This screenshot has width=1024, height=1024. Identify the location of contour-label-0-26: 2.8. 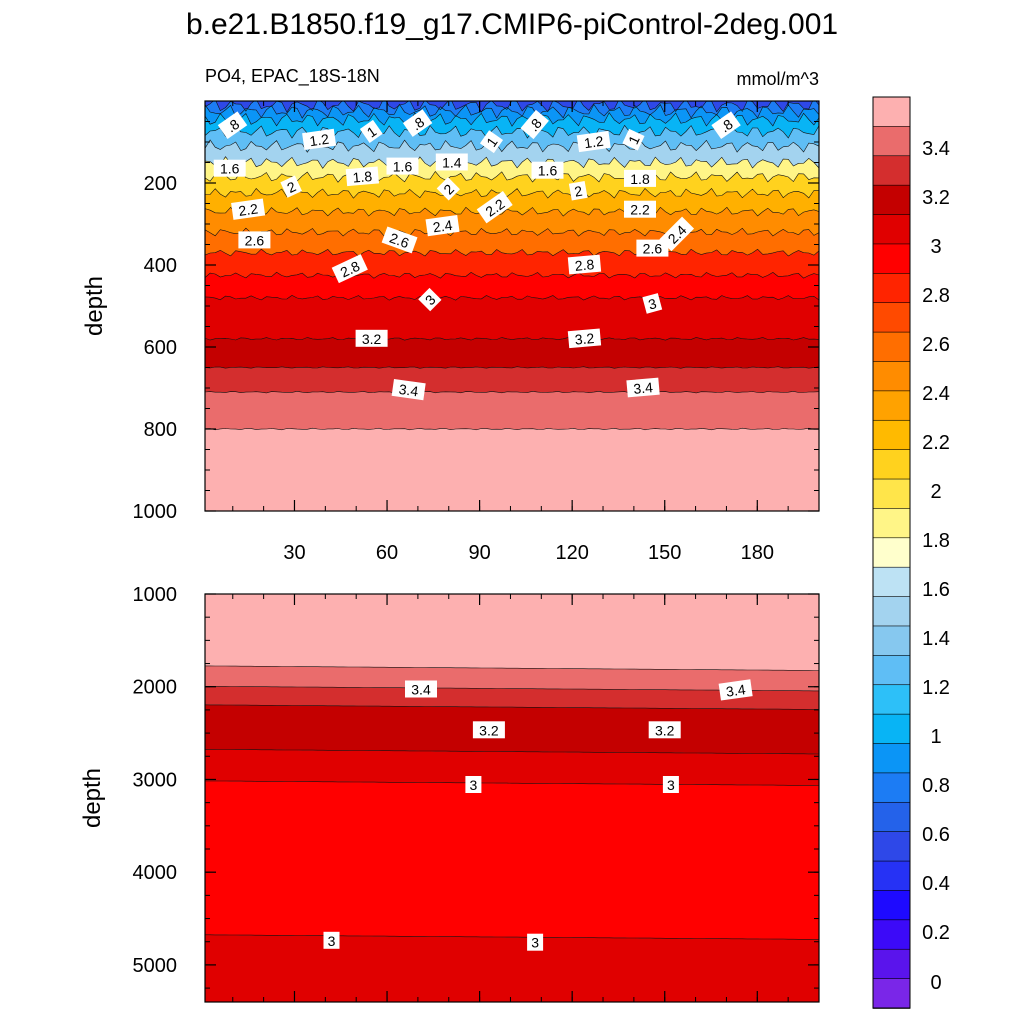
(349, 269).